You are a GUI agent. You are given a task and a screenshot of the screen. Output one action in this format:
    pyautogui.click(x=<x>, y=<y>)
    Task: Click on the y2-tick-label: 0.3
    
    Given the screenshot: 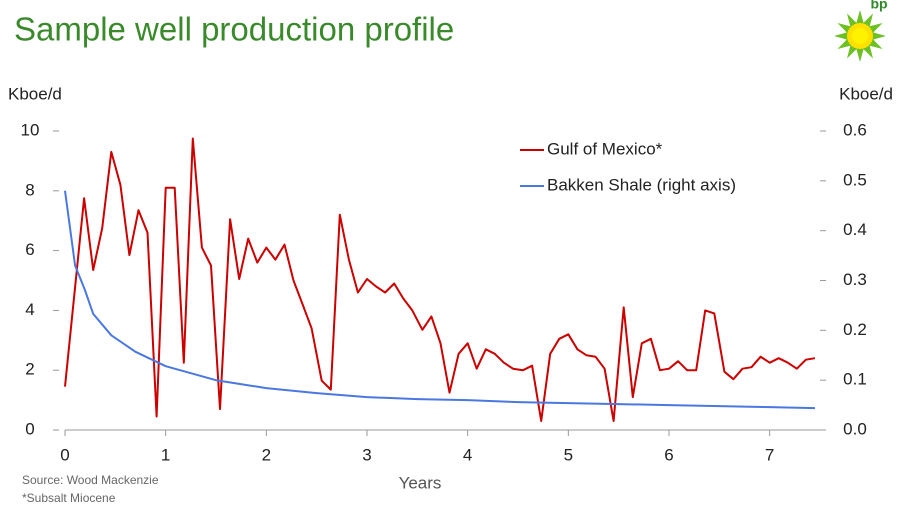 What is the action you would take?
    pyautogui.click(x=855, y=279)
    